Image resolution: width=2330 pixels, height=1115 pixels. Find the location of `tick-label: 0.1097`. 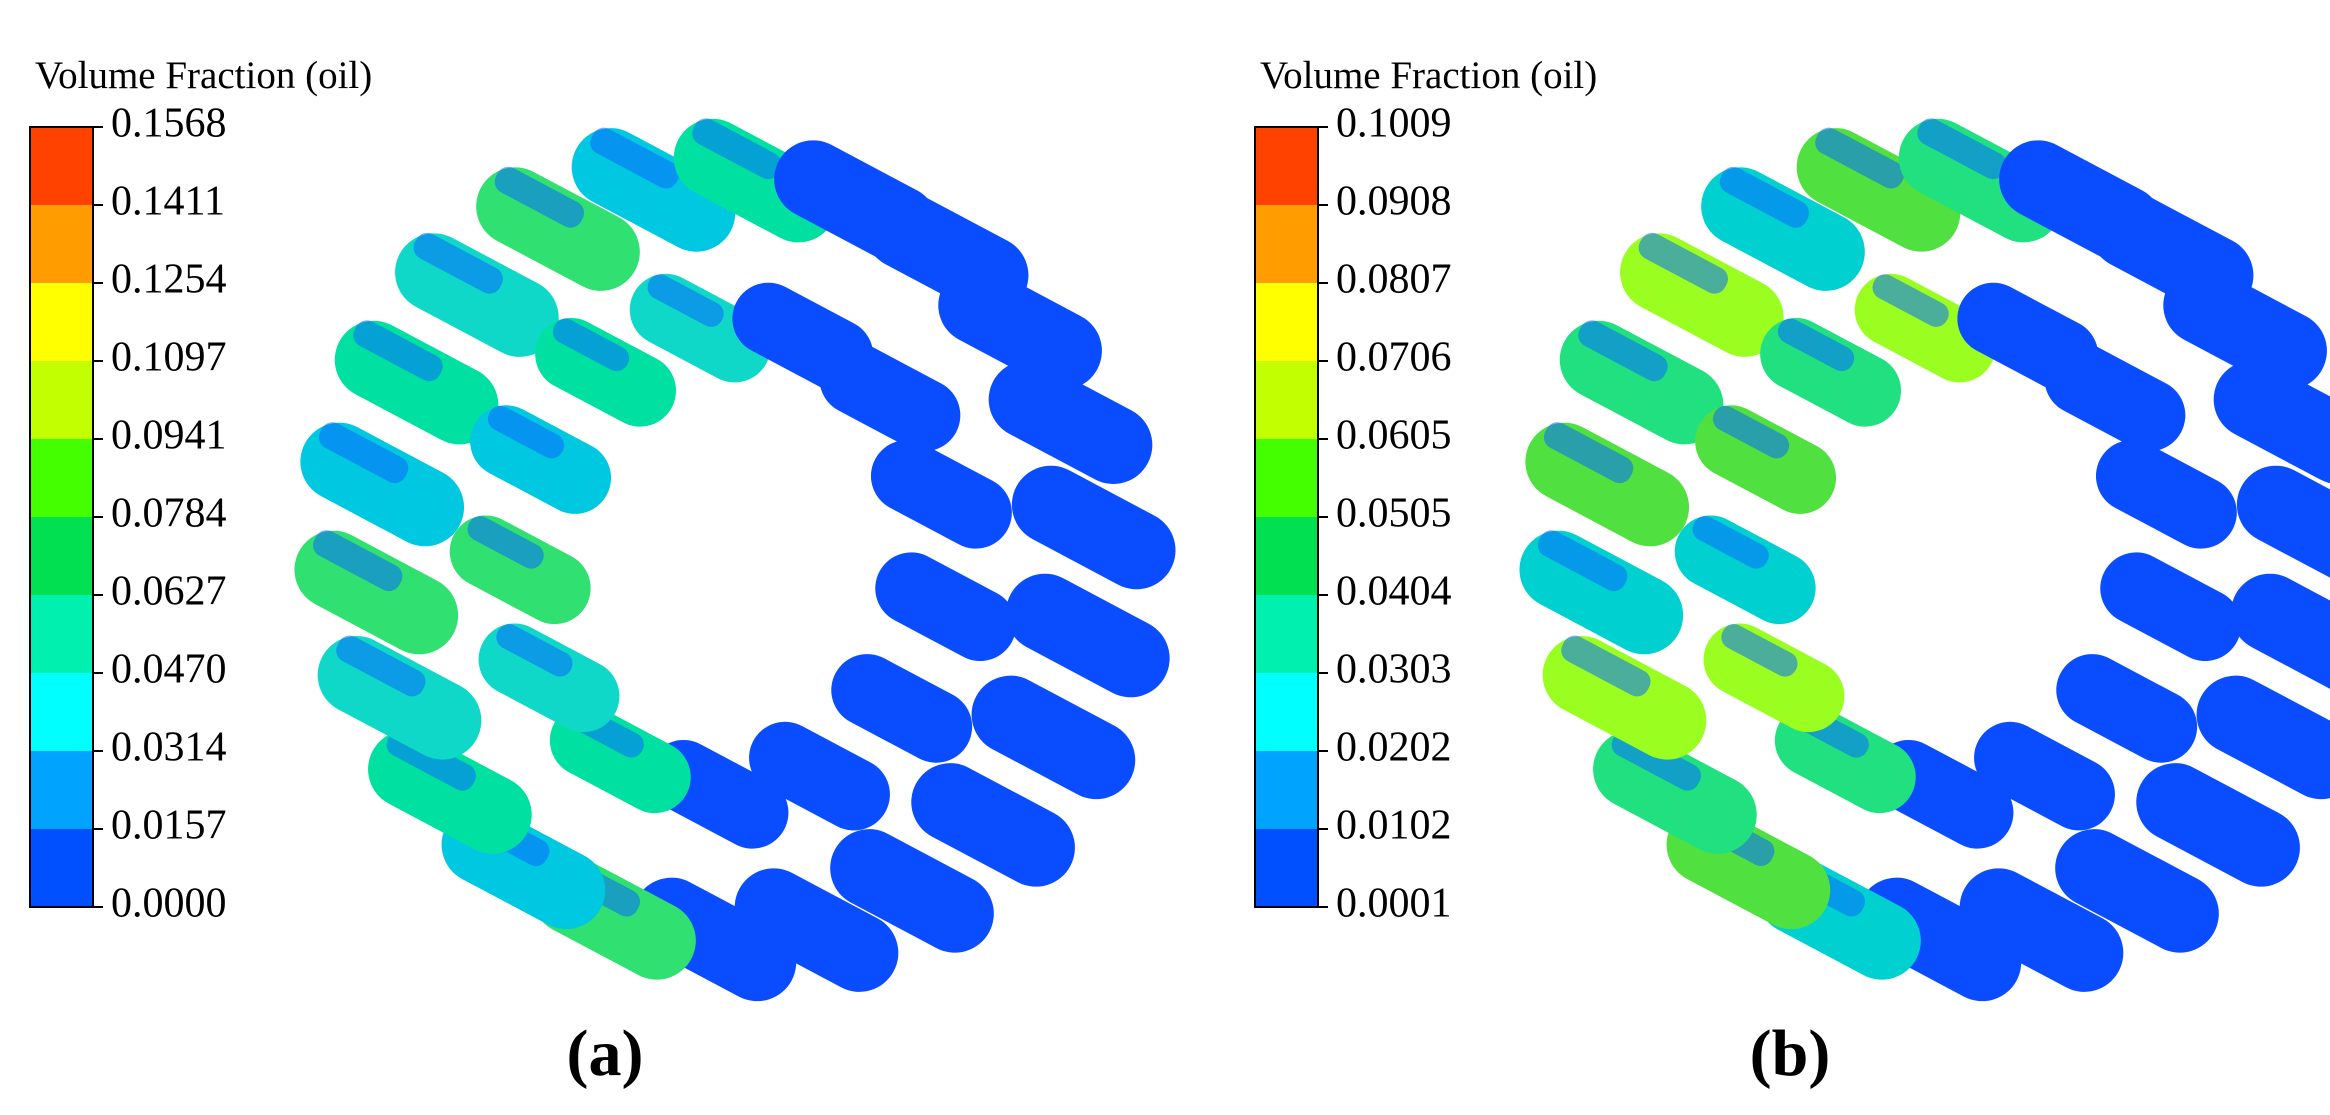

tick-label: 0.1097 is located at coordinates (169, 358).